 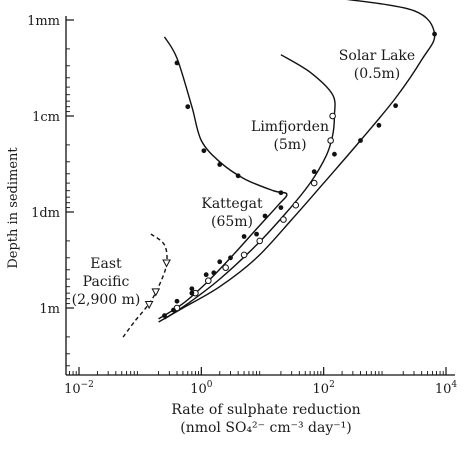 What do you see at coordinates (232, 204) in the screenshot?
I see `kattegat-label: Kattegat` at bounding box center [232, 204].